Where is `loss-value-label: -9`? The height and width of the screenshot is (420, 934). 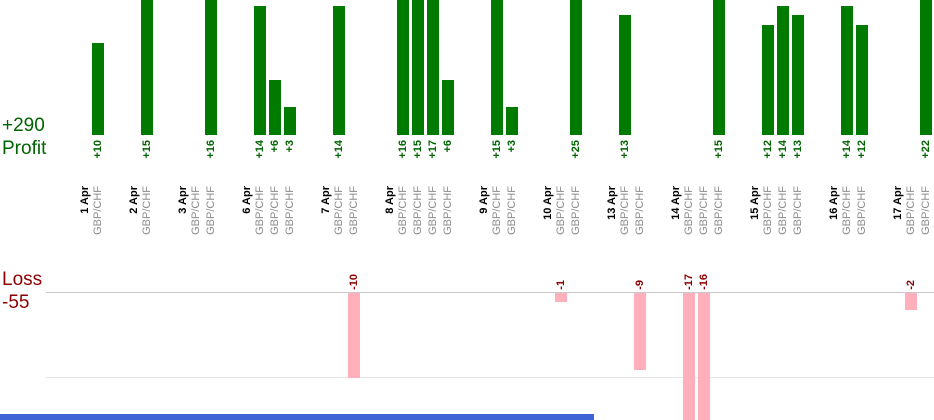 loss-value-label: -9 is located at coordinates (640, 285).